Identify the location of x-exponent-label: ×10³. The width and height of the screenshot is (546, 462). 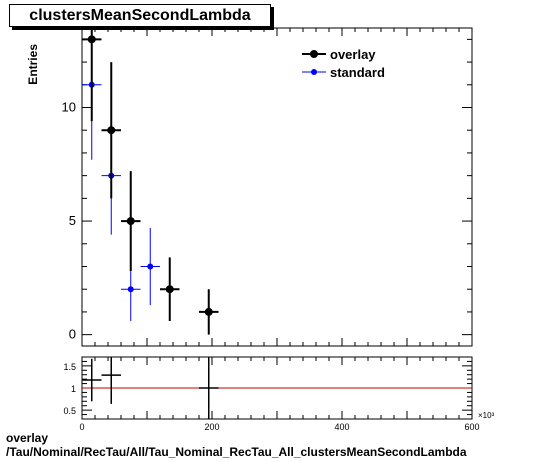
(486, 415).